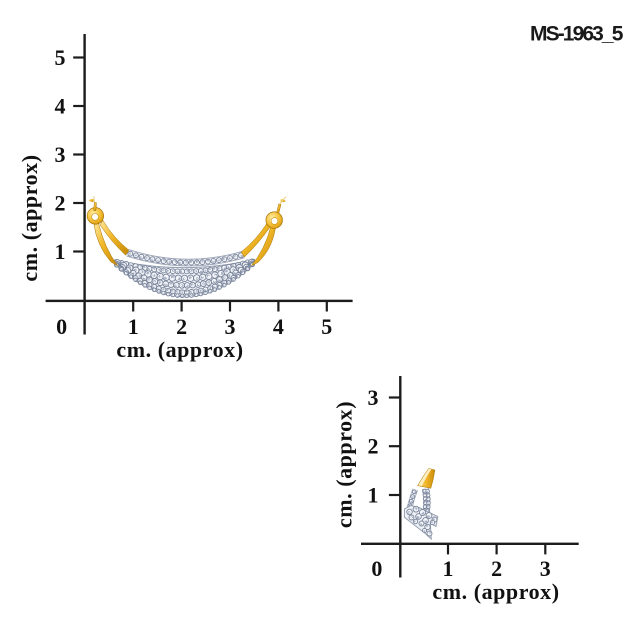 This screenshot has height=640, width=640. I want to click on svg-text: MS-1963_5, so click(577, 33).